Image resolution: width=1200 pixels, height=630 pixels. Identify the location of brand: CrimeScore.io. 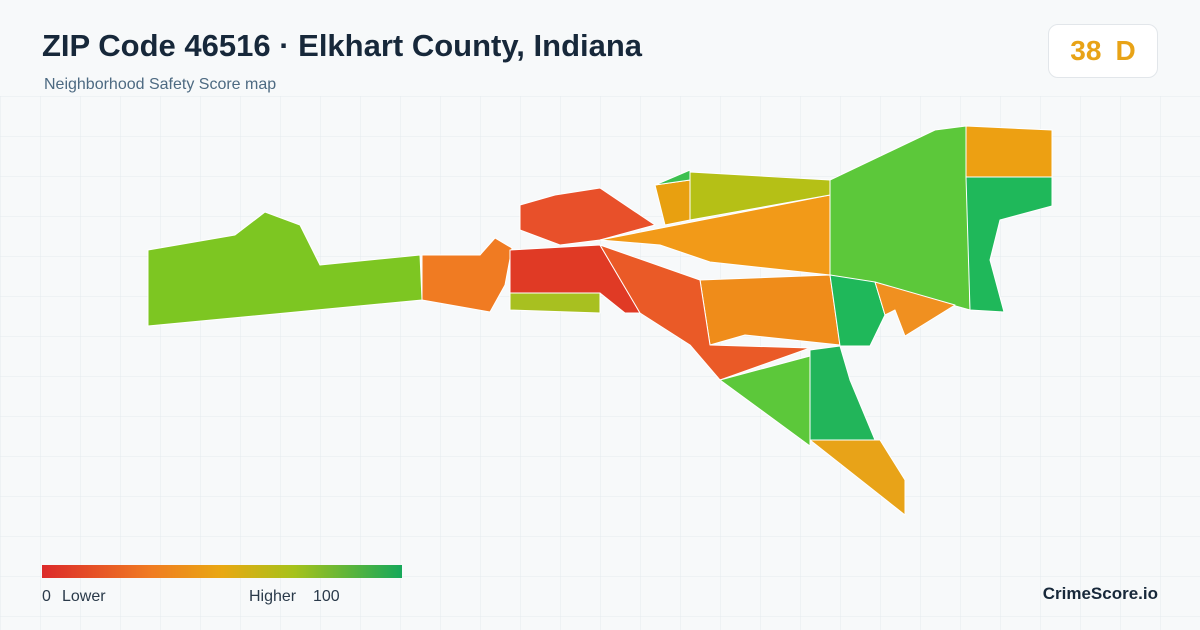
(1100, 593).